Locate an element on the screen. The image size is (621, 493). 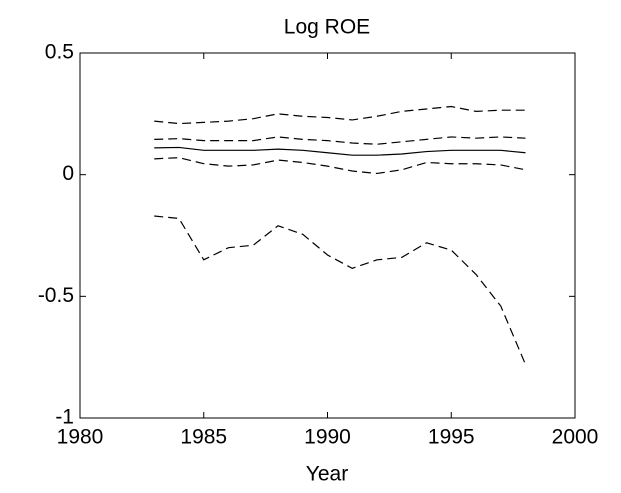
y-tick-label: 0 is located at coordinates (68, 173).